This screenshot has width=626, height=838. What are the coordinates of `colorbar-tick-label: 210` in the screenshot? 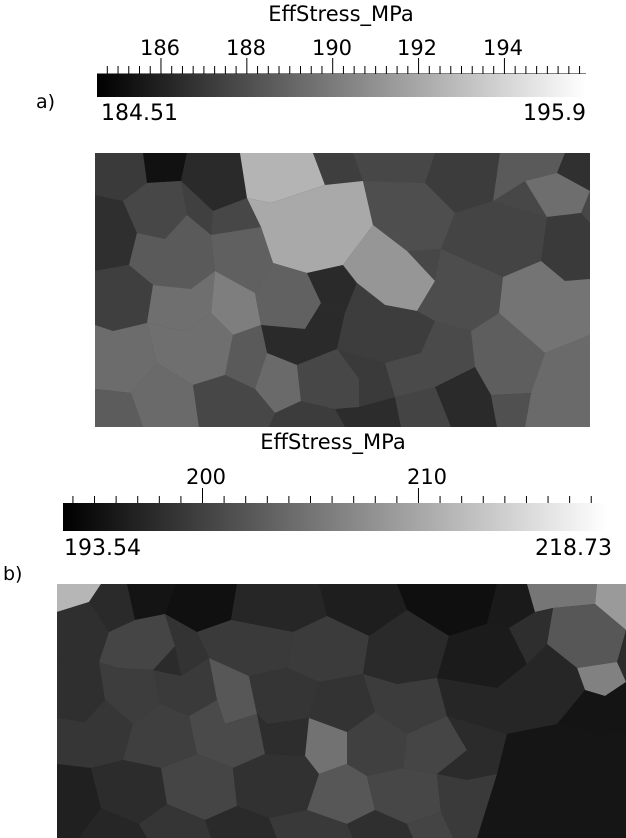 It's located at (427, 477).